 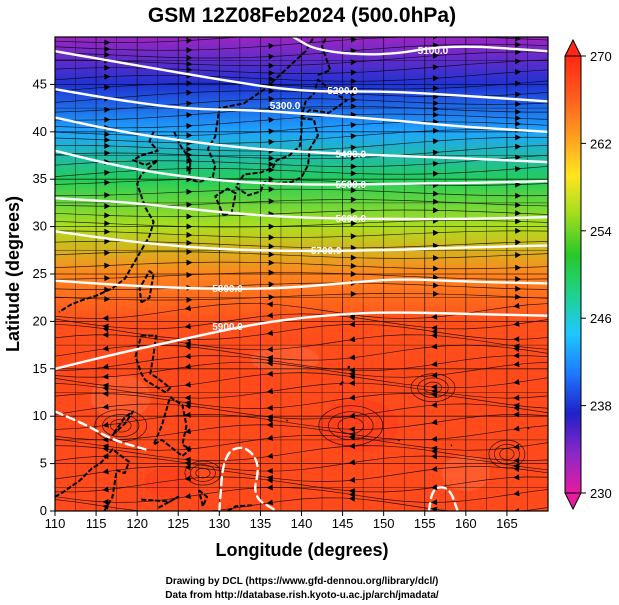 What do you see at coordinates (601, 406) in the screenshot?
I see `colorbar-tick-label: 238` at bounding box center [601, 406].